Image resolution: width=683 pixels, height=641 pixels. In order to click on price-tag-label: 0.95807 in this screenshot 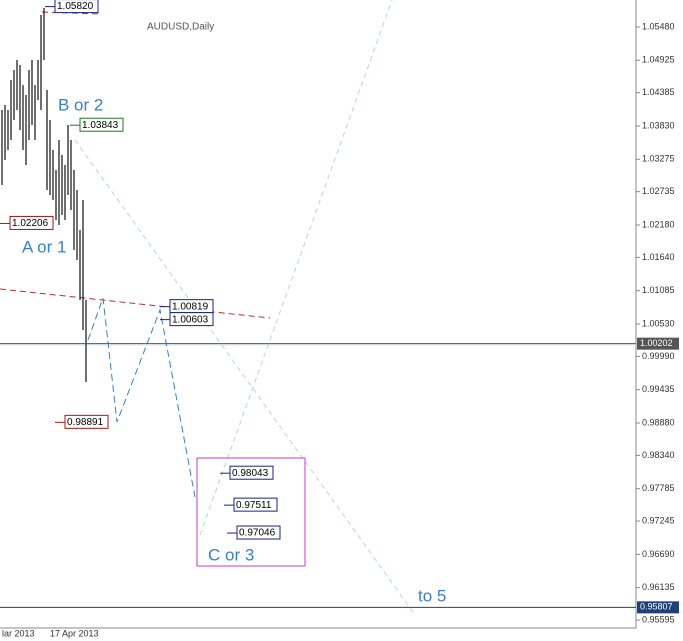, I will do `click(656, 607)`.